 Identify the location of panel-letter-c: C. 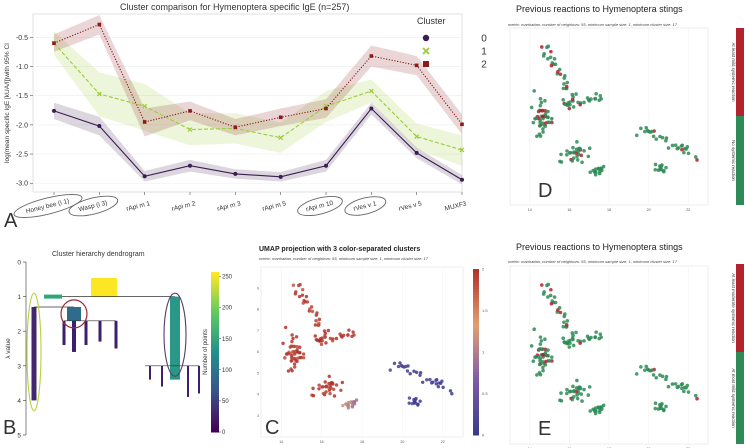
(272, 428).